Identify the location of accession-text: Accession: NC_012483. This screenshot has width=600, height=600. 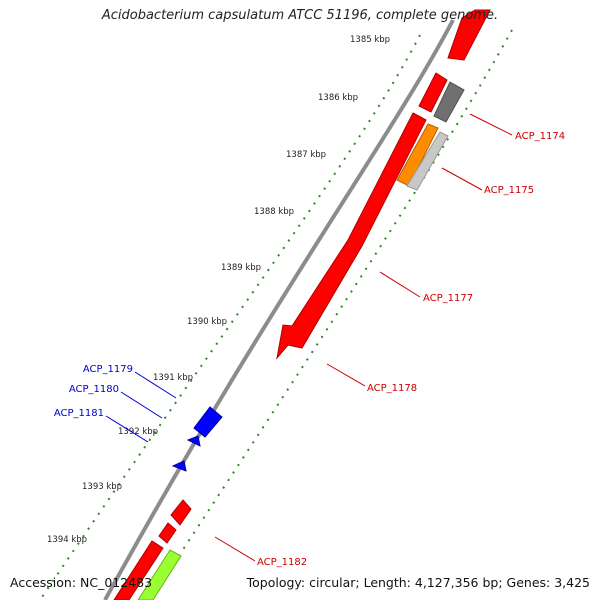
(81, 582).